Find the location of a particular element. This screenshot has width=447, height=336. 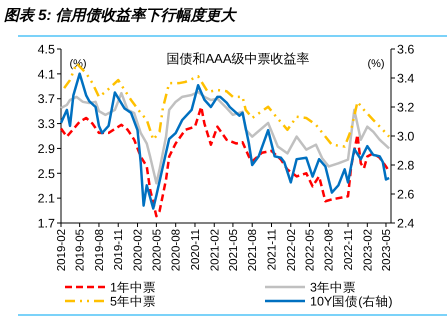

y-tick-label: 2.1 is located at coordinates (47, 199).